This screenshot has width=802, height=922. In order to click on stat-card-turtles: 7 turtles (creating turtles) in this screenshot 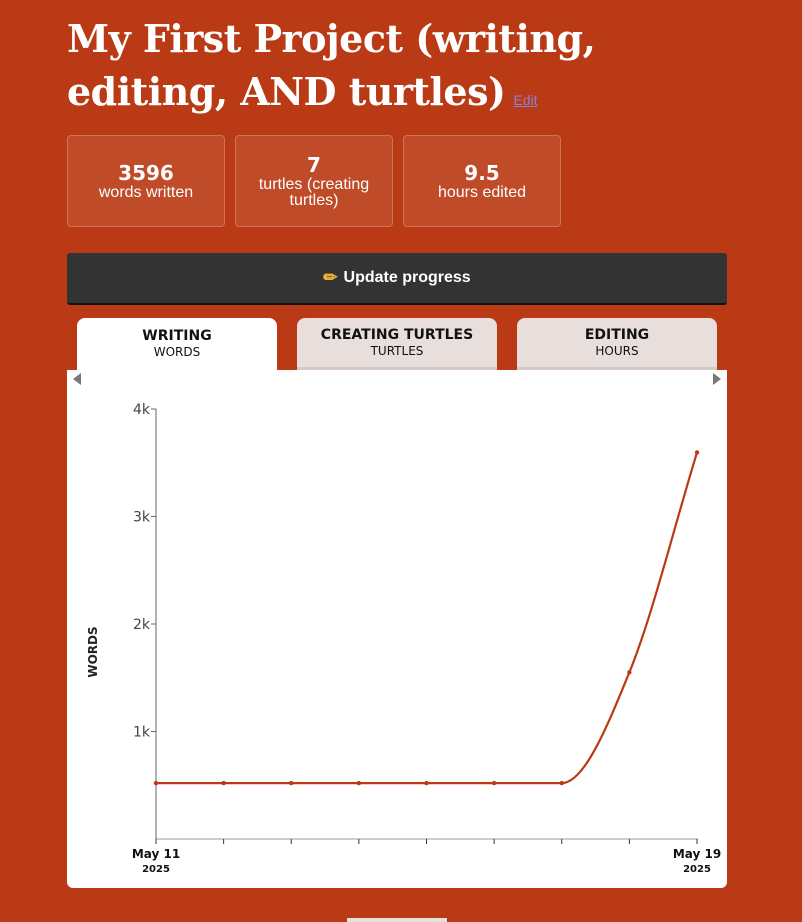, I will do `click(314, 181)`.